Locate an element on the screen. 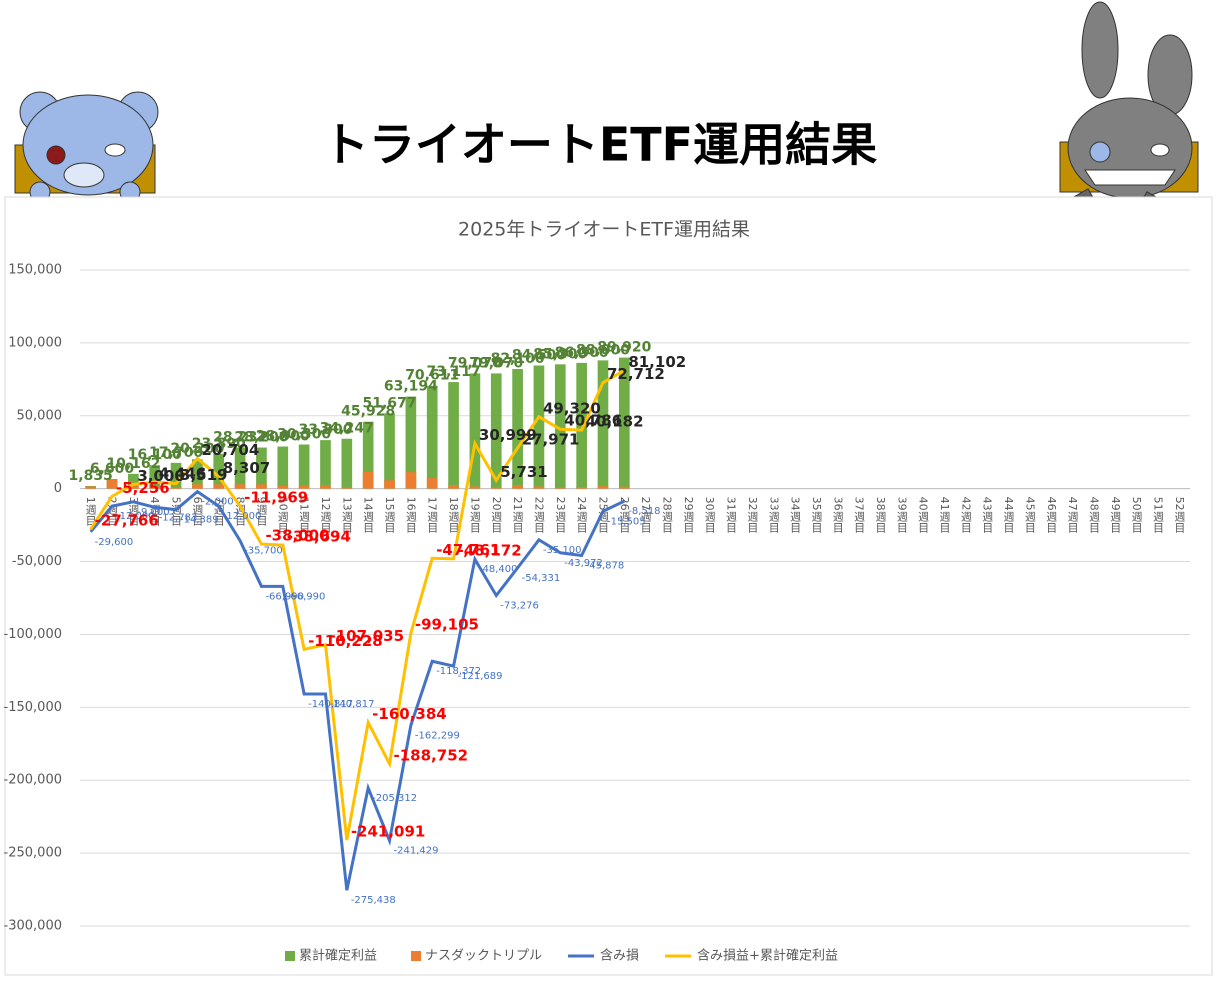 The image size is (1218, 981). x-tick-label: 36週目 is located at coordinates (837, 515).